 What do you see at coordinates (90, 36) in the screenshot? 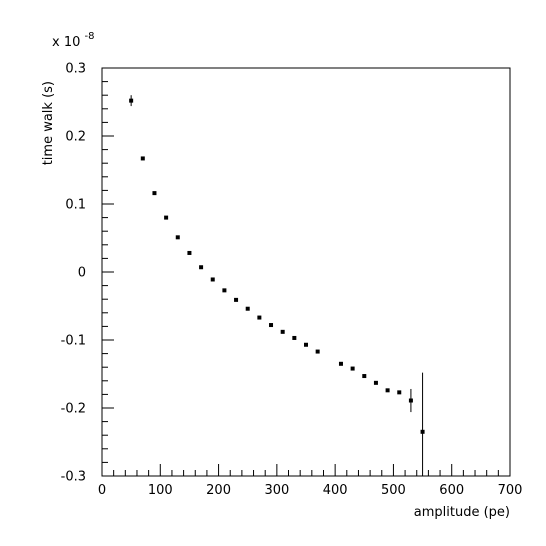
I see `y-axis-multiplier-exponent: -8` at bounding box center [90, 36].